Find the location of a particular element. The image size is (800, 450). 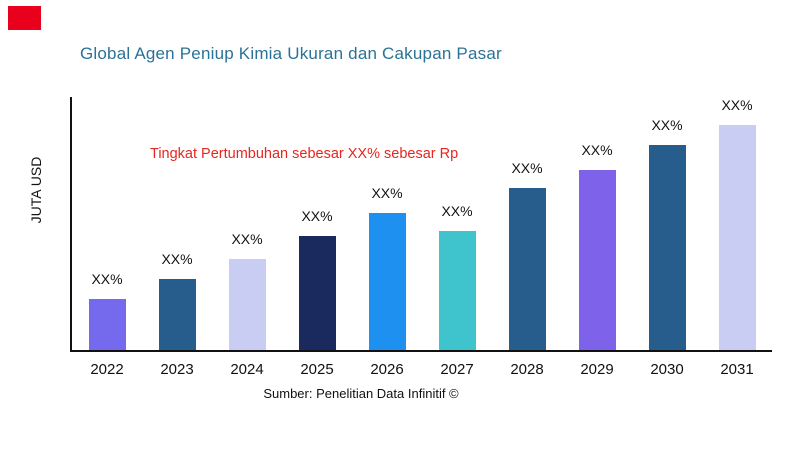

bar-2024 is located at coordinates (247, 304).